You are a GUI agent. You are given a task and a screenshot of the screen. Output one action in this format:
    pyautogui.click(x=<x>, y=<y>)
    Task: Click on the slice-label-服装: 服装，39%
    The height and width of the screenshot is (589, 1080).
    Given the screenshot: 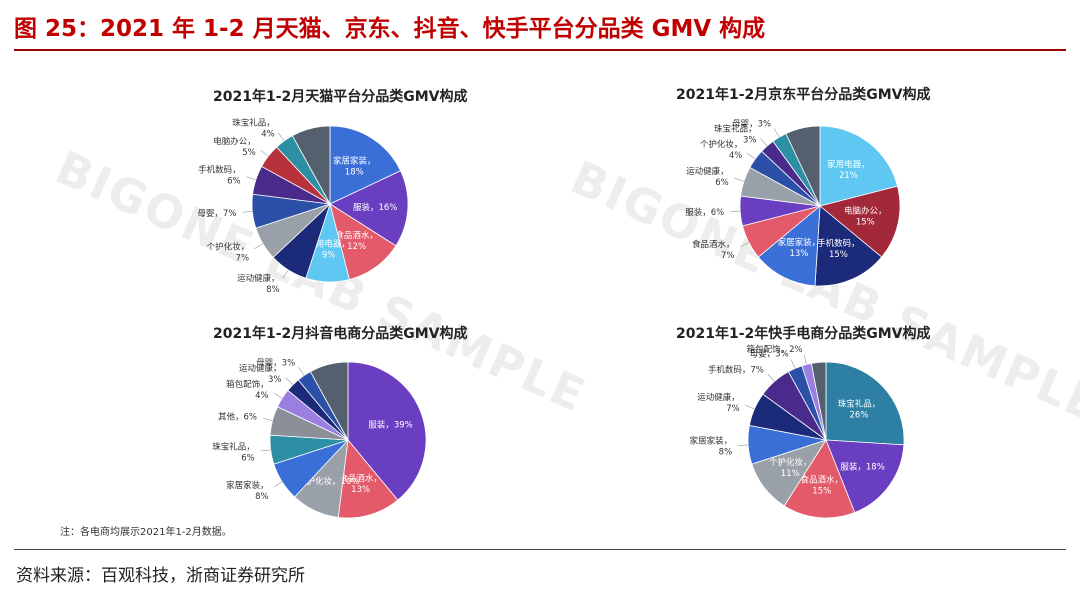 What is the action you would take?
    pyautogui.click(x=390, y=425)
    